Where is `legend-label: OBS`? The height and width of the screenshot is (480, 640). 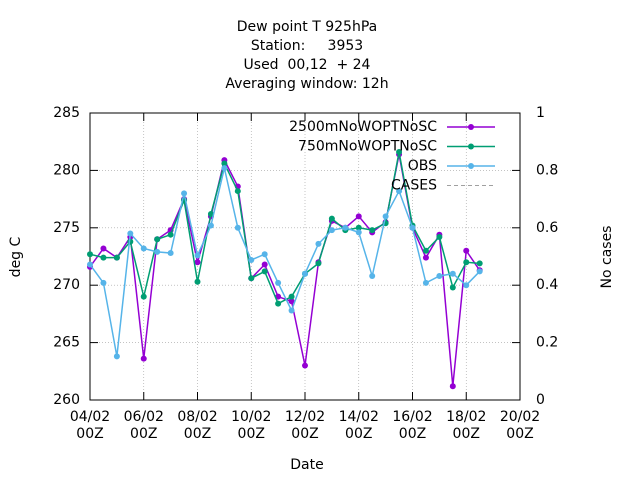 legend-label: OBS is located at coordinates (422, 166).